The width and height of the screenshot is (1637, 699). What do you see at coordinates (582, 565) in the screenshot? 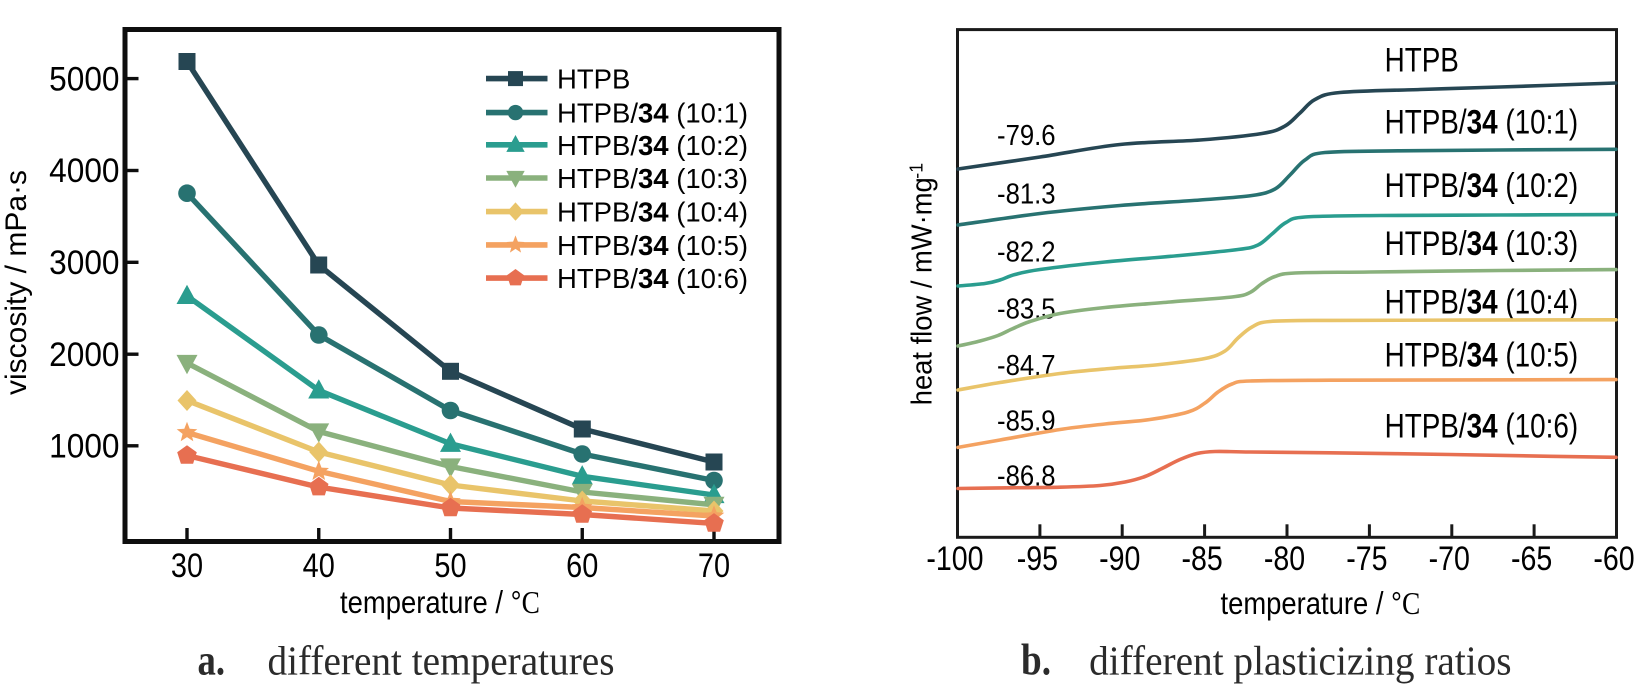
I see `svg-text: 60` at bounding box center [582, 565].